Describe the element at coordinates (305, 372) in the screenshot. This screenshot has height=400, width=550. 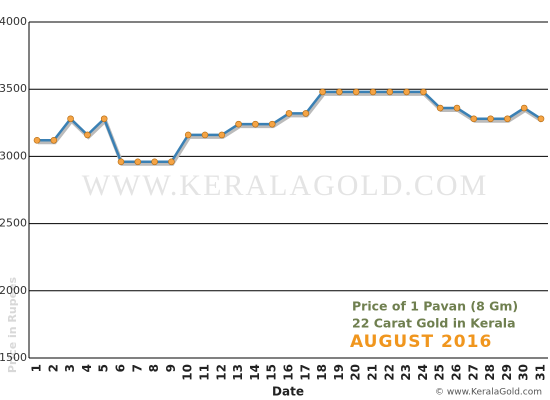
I see `x-tick-label: 17` at that location.